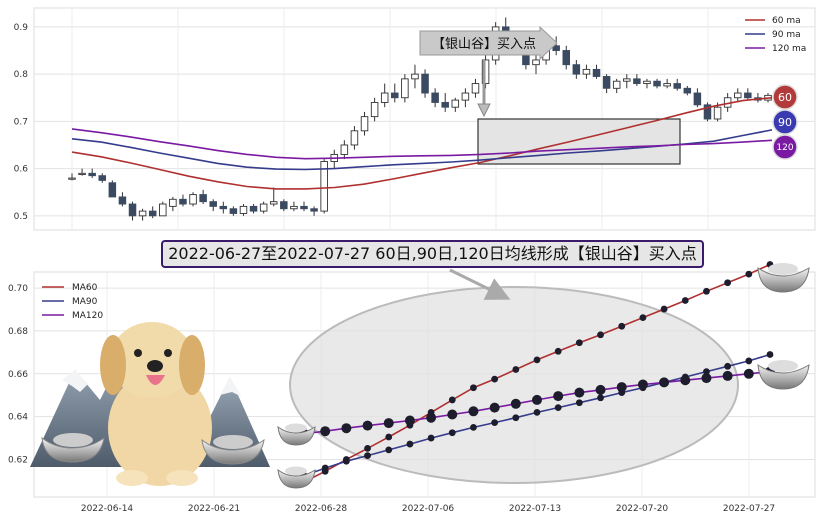 Image resolution: width=822 pixels, height=520 pixels. I want to click on ingot-right-top, so click(233, 442).